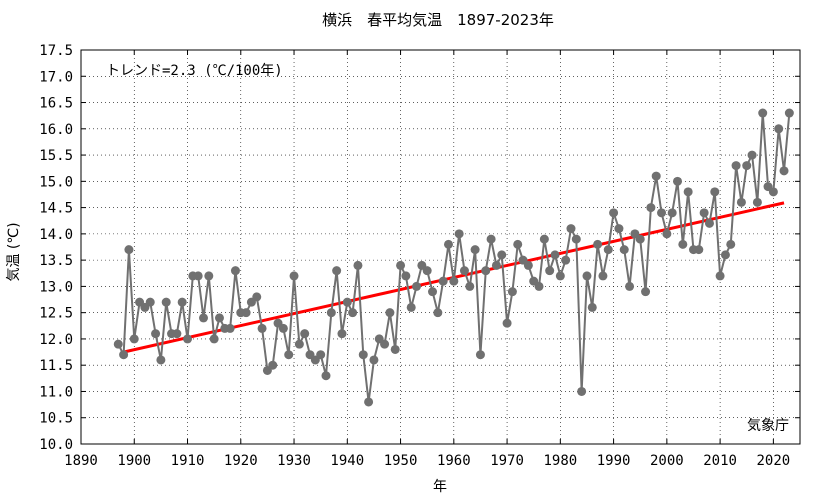 Image resolution: width=833 pixels, height=498 pixels. What do you see at coordinates (56, 77) in the screenshot?
I see `y-tick-label: 17.0` at bounding box center [56, 77].